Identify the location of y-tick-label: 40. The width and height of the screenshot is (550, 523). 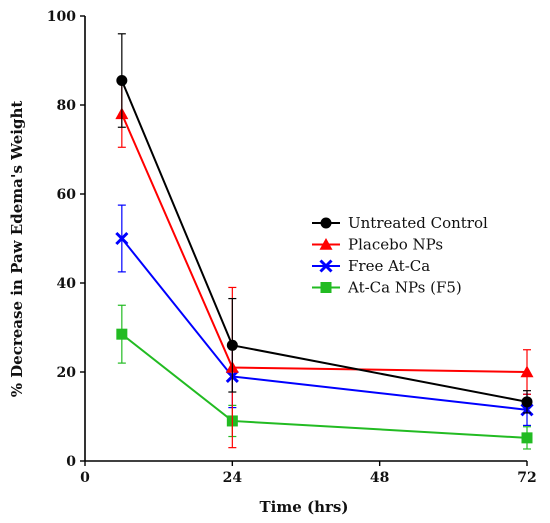
(67, 284).